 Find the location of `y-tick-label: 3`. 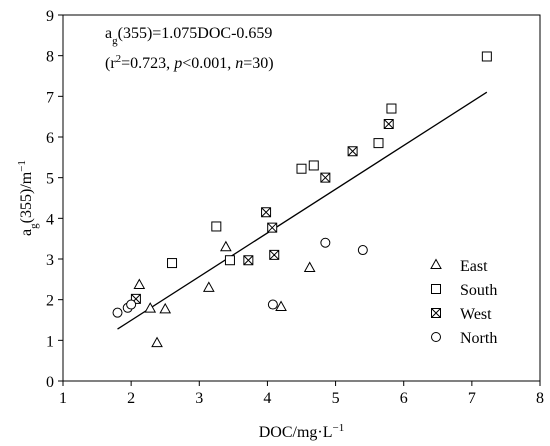

y-tick-label: 3 is located at coordinates (50, 260).